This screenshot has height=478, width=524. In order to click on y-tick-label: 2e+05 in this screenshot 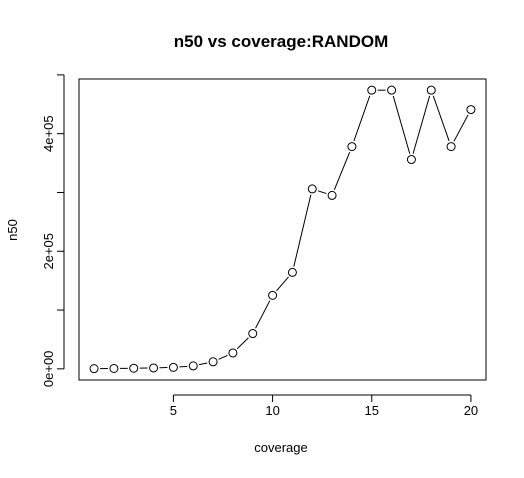, I will do `click(48, 251)`.